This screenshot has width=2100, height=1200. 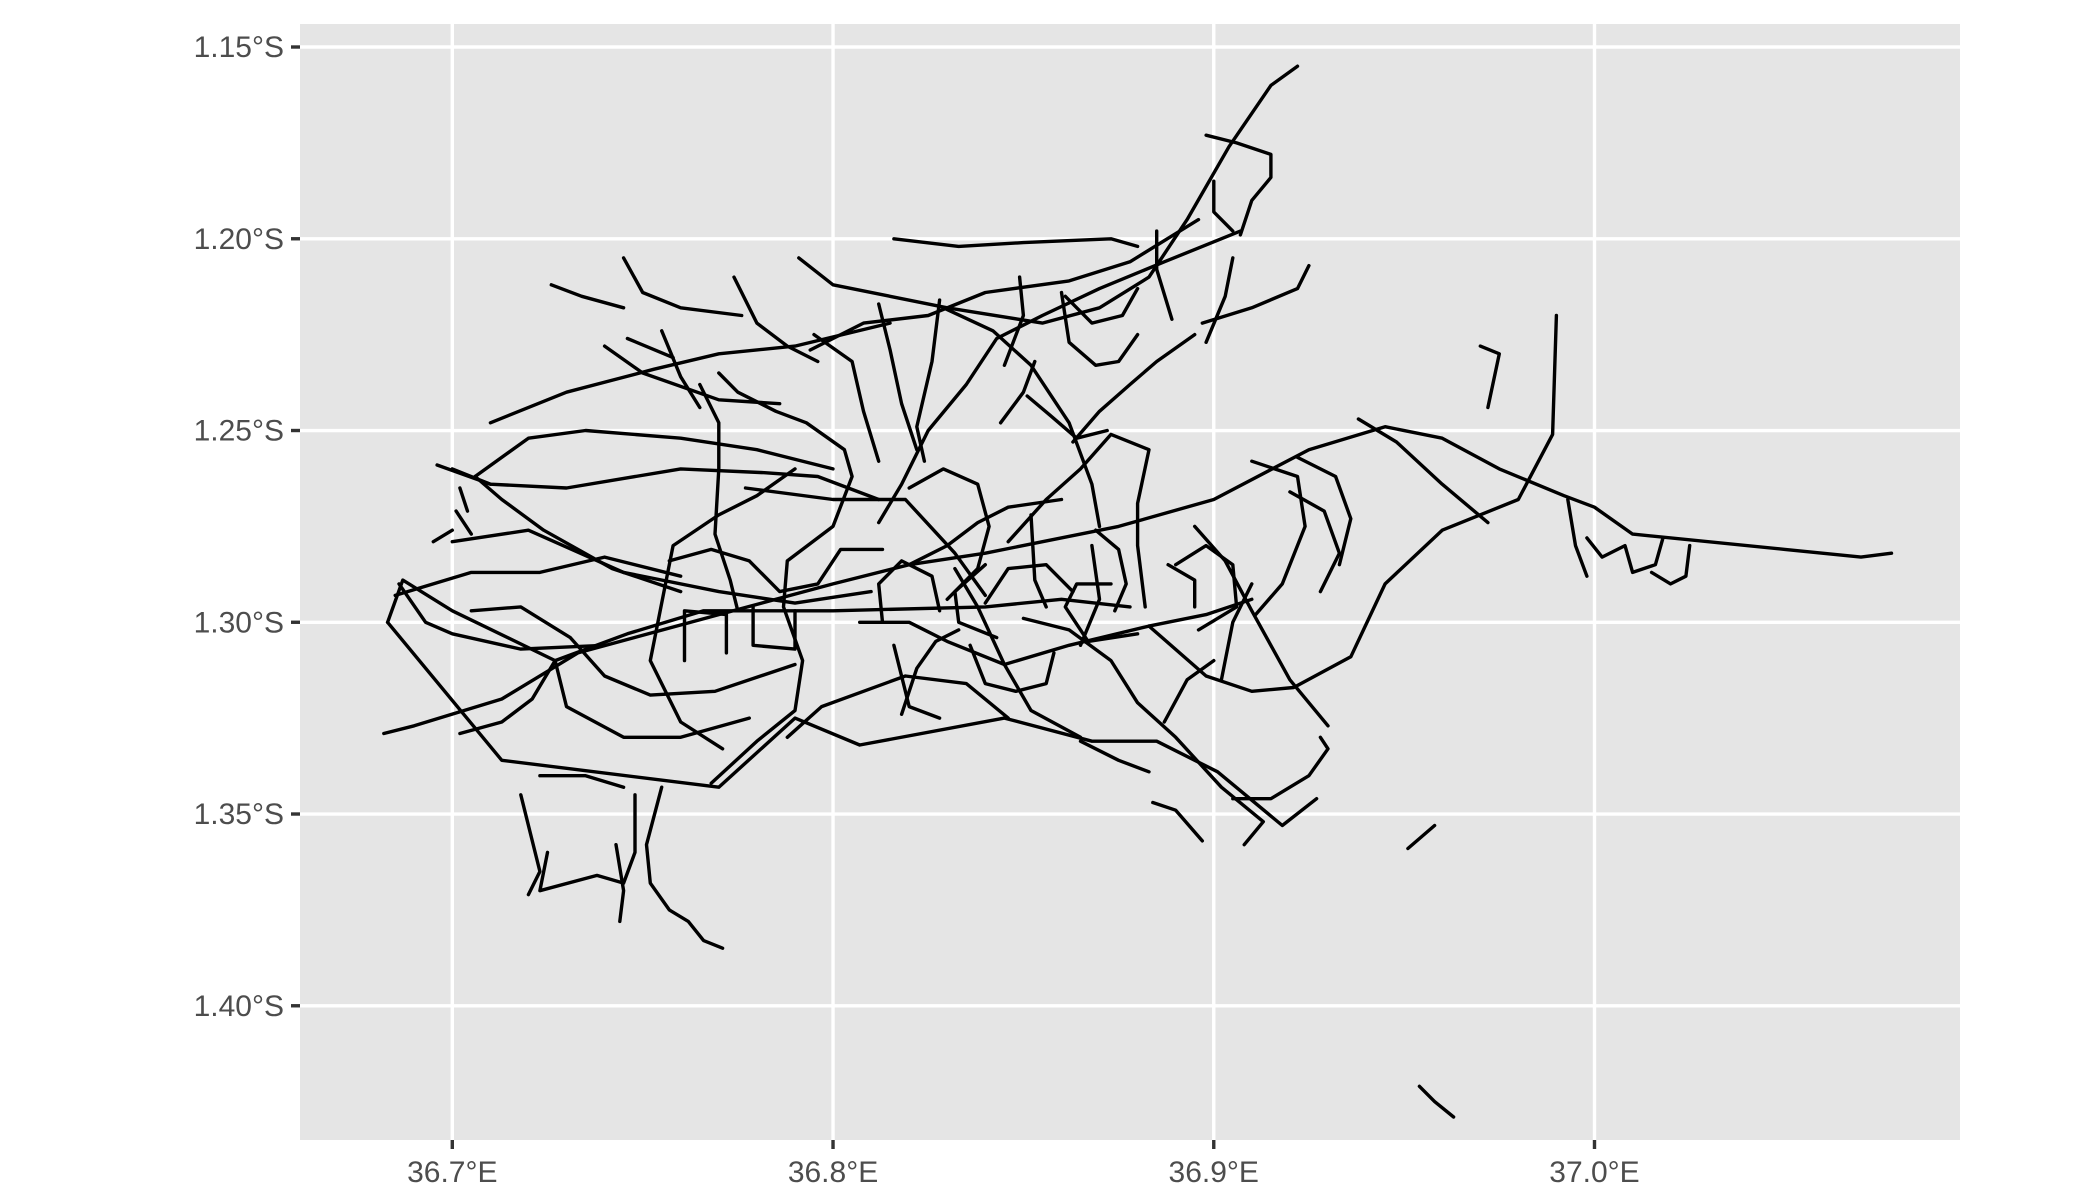 I want to click on x-tick-label: 36.7°E, so click(x=452, y=1172).